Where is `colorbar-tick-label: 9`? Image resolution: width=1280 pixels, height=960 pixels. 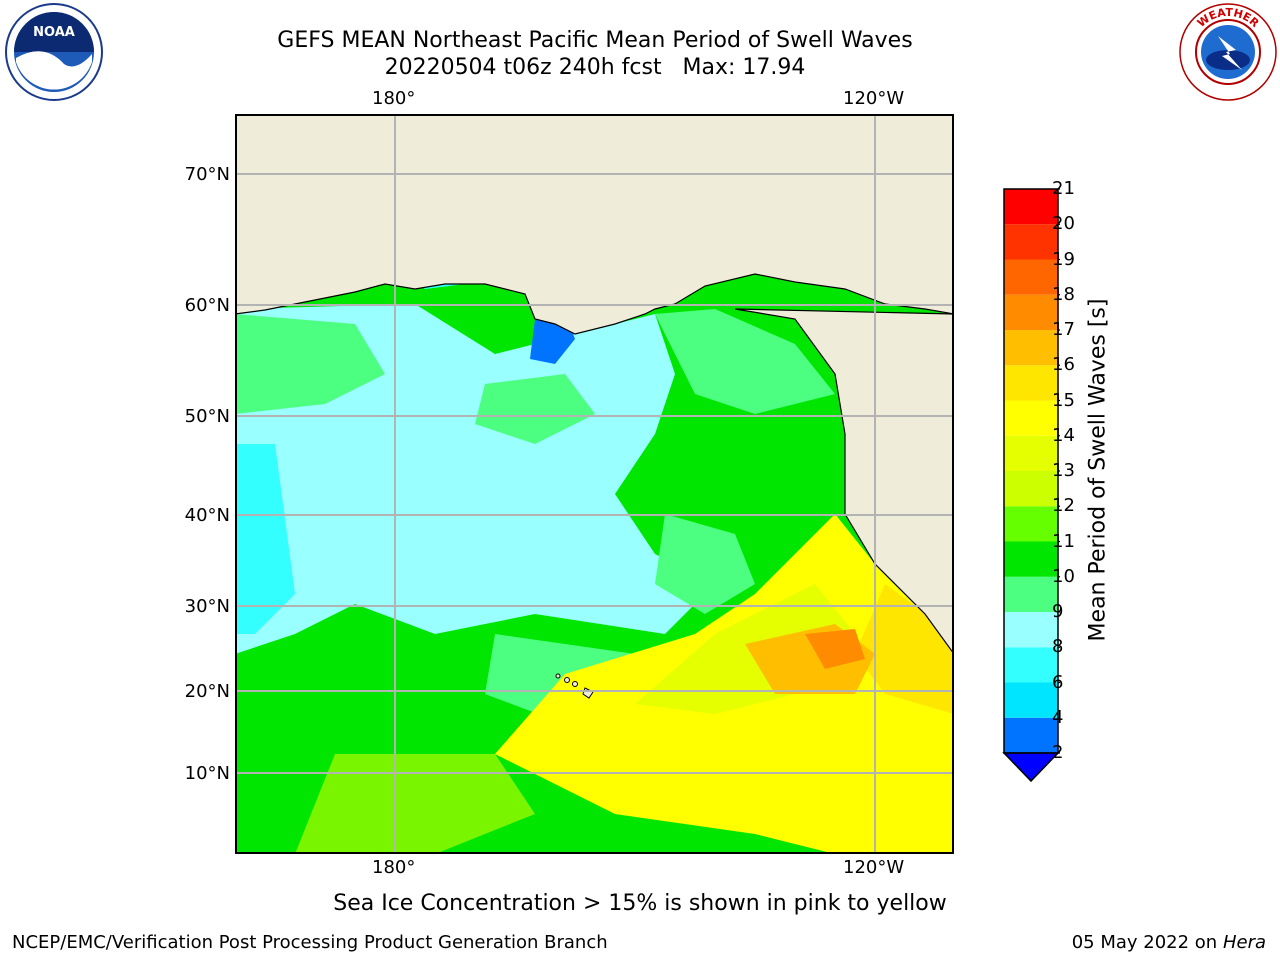 colorbar-tick-label: 9 is located at coordinates (1058, 611).